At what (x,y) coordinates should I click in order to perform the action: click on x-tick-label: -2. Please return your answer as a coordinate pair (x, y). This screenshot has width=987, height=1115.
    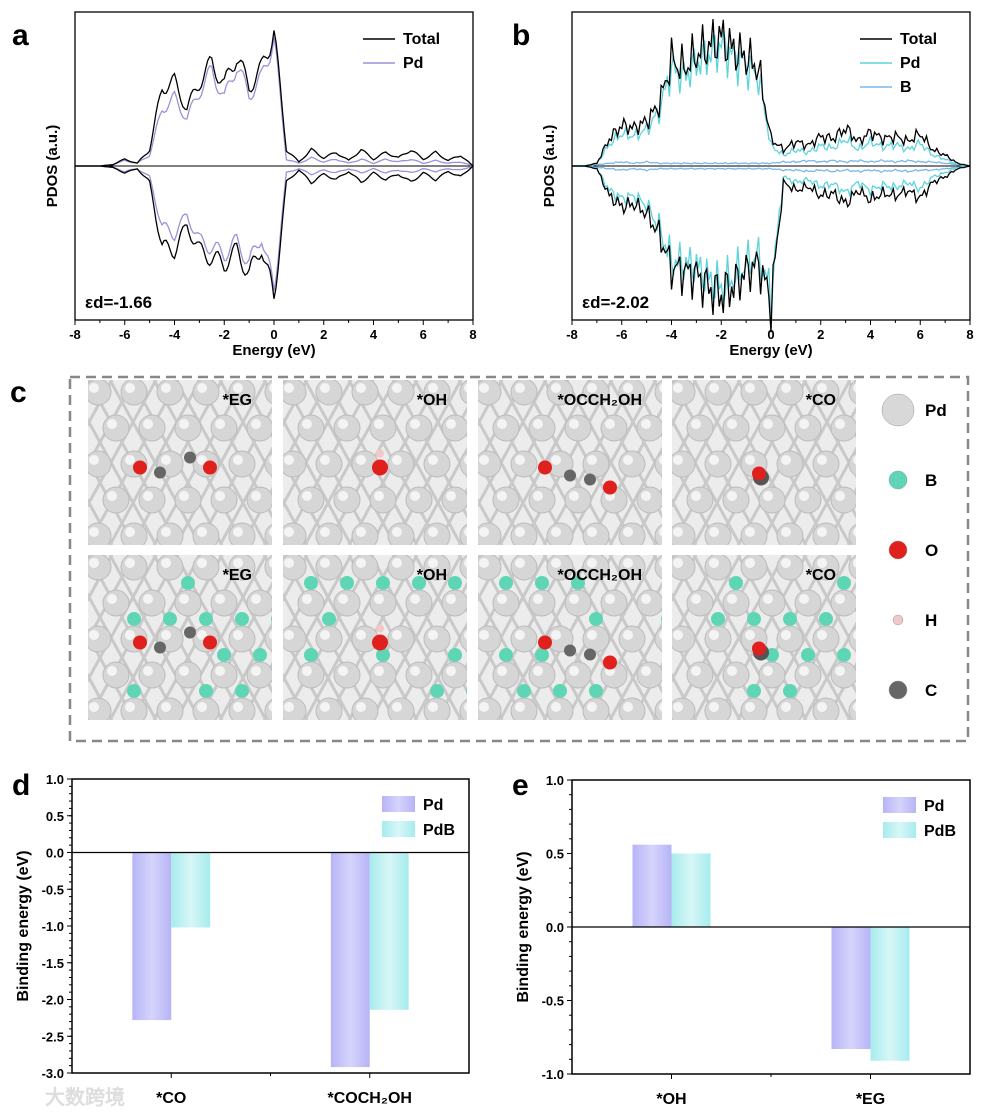
    Looking at the image, I should click on (224, 334).